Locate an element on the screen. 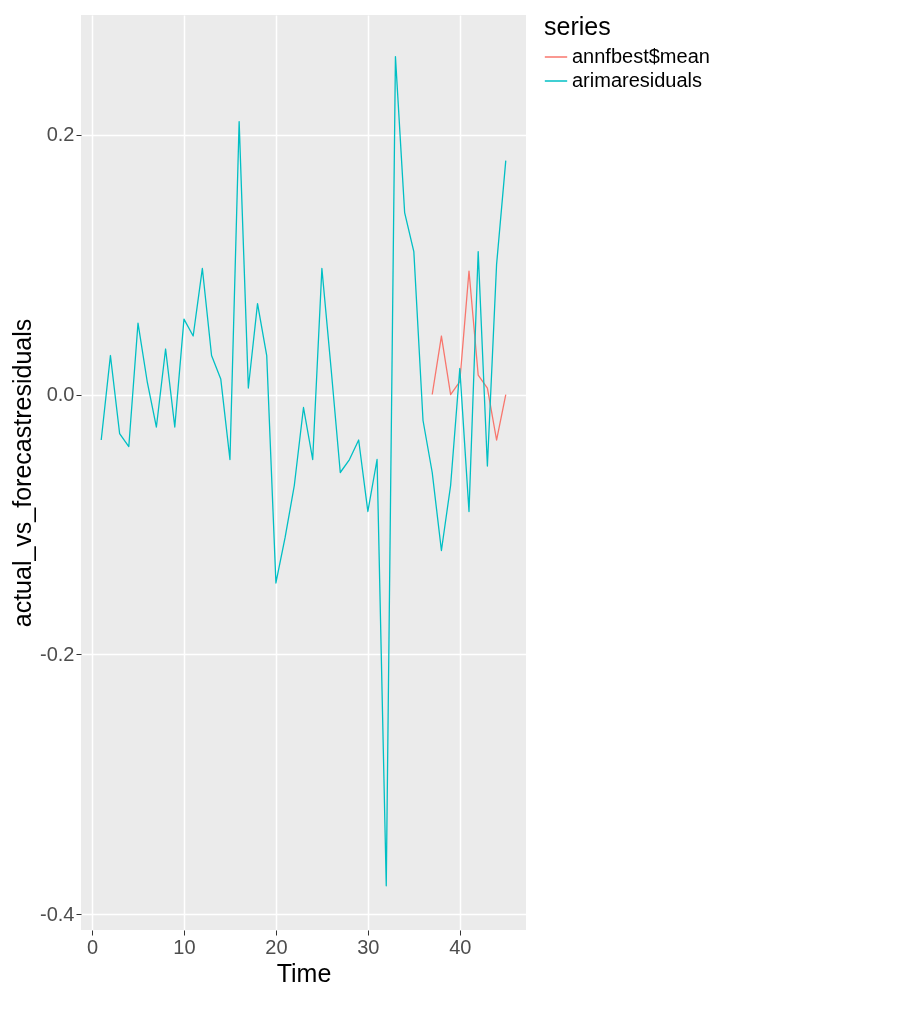 The height and width of the screenshot is (1017, 921). x-tick-label: 20 is located at coordinates (276, 946).